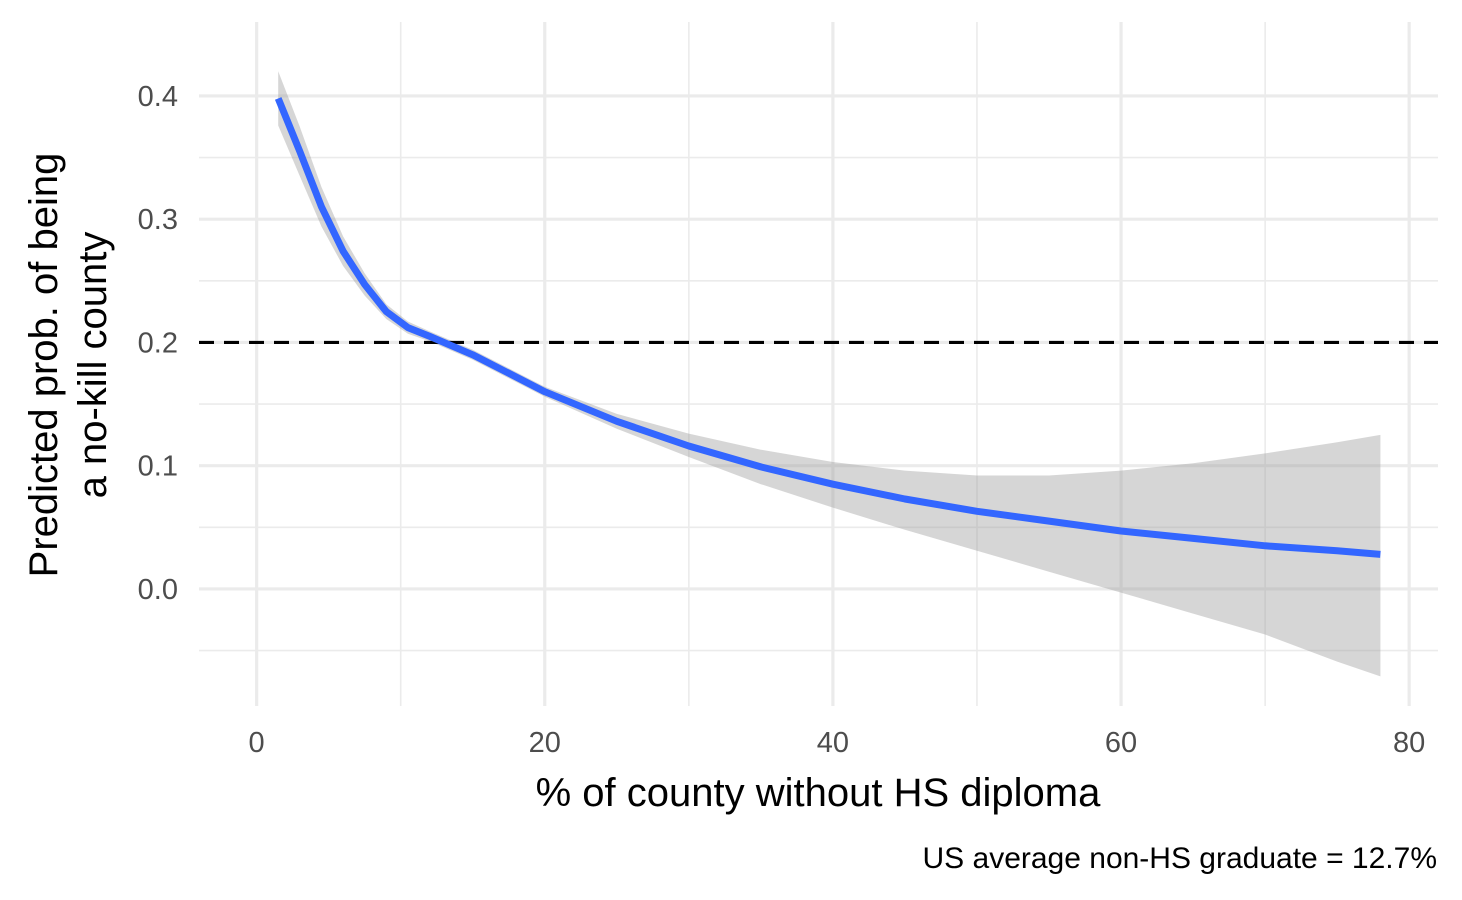  I want to click on y-tick-label: 0.3, so click(158, 220).